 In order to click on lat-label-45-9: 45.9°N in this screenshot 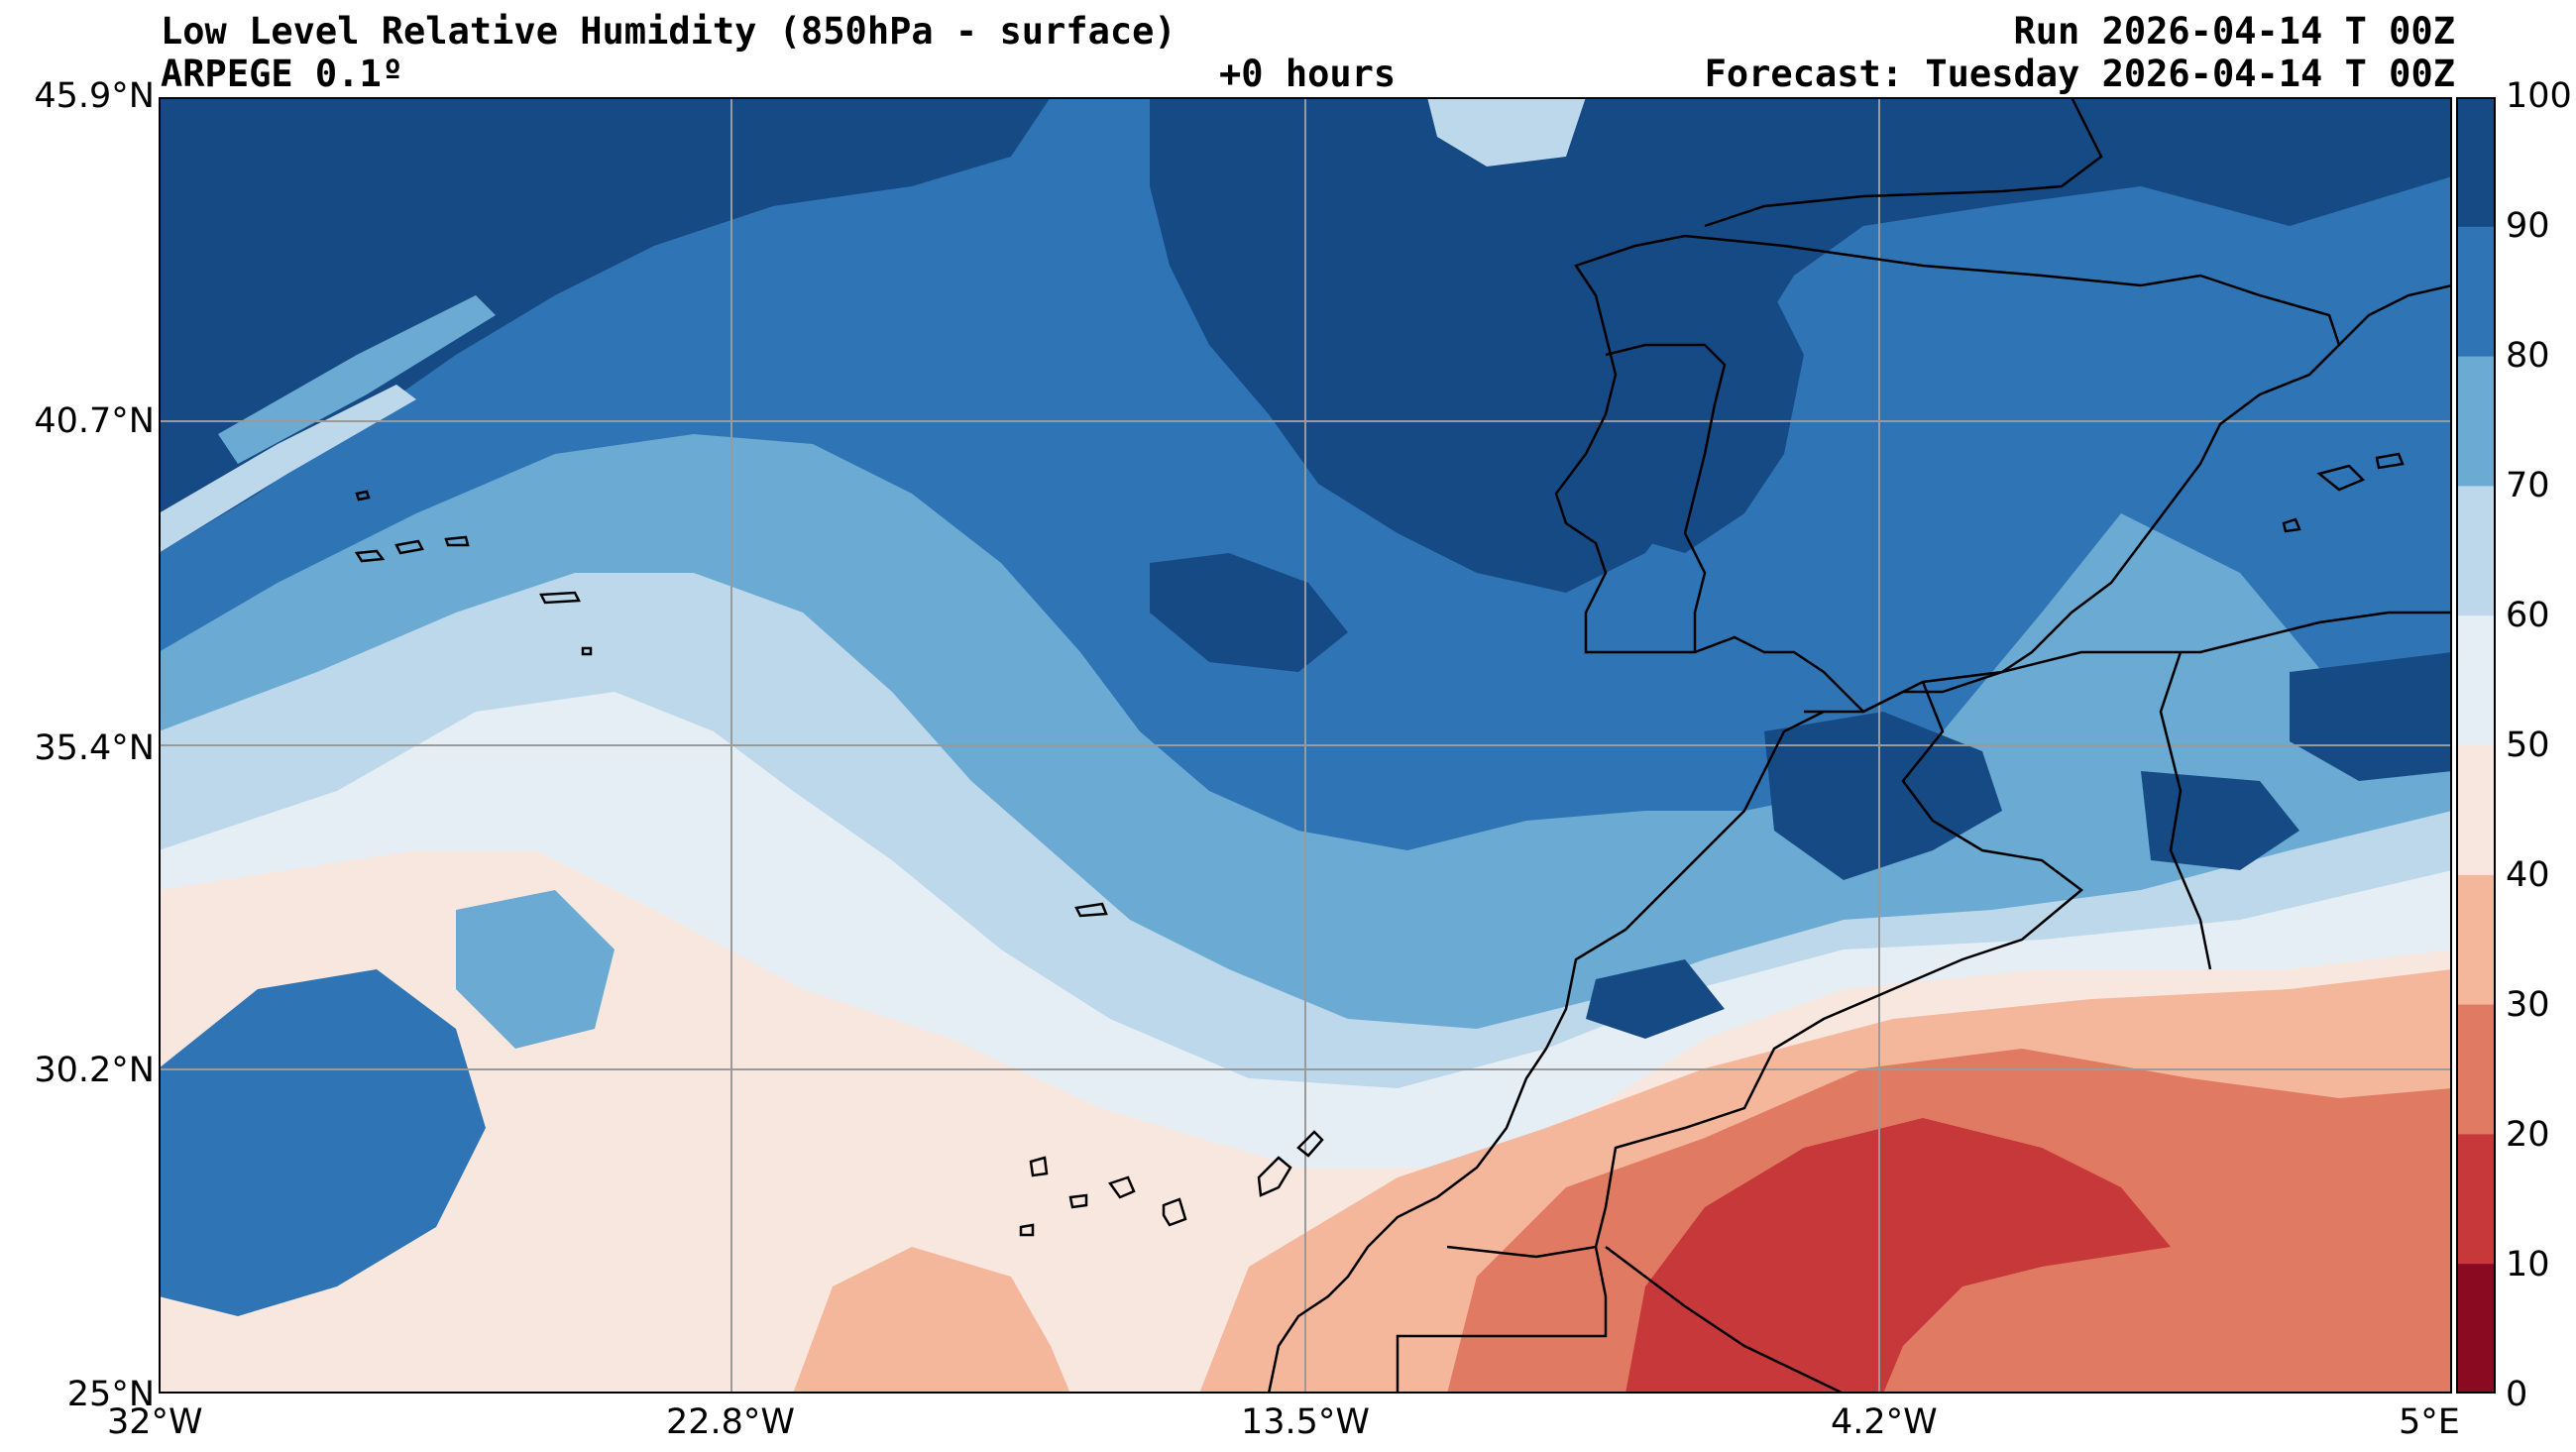, I will do `click(94, 96)`.